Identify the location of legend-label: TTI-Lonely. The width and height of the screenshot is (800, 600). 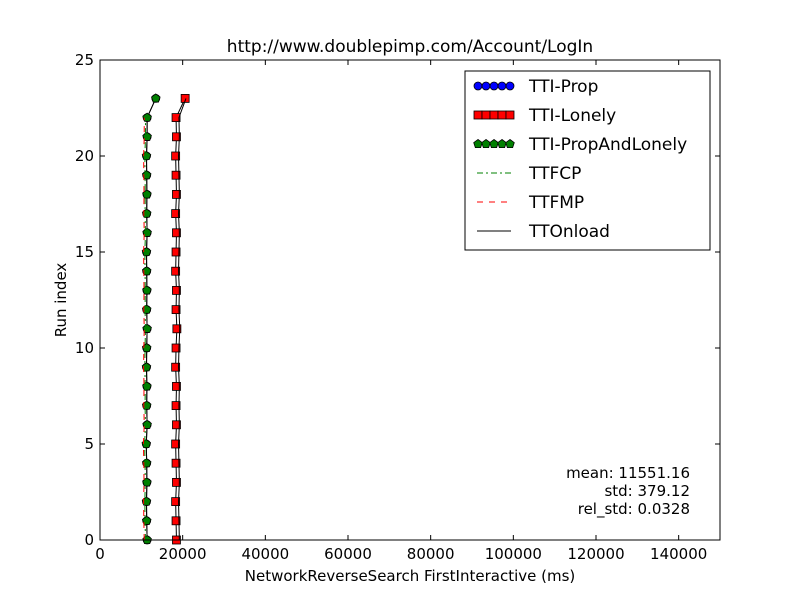
(572, 116).